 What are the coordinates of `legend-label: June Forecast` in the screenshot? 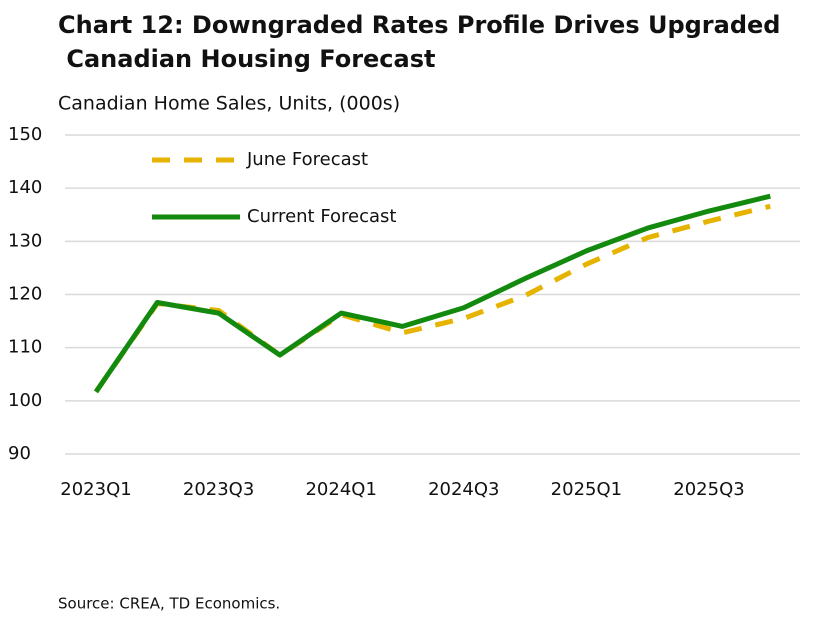 It's located at (307, 159).